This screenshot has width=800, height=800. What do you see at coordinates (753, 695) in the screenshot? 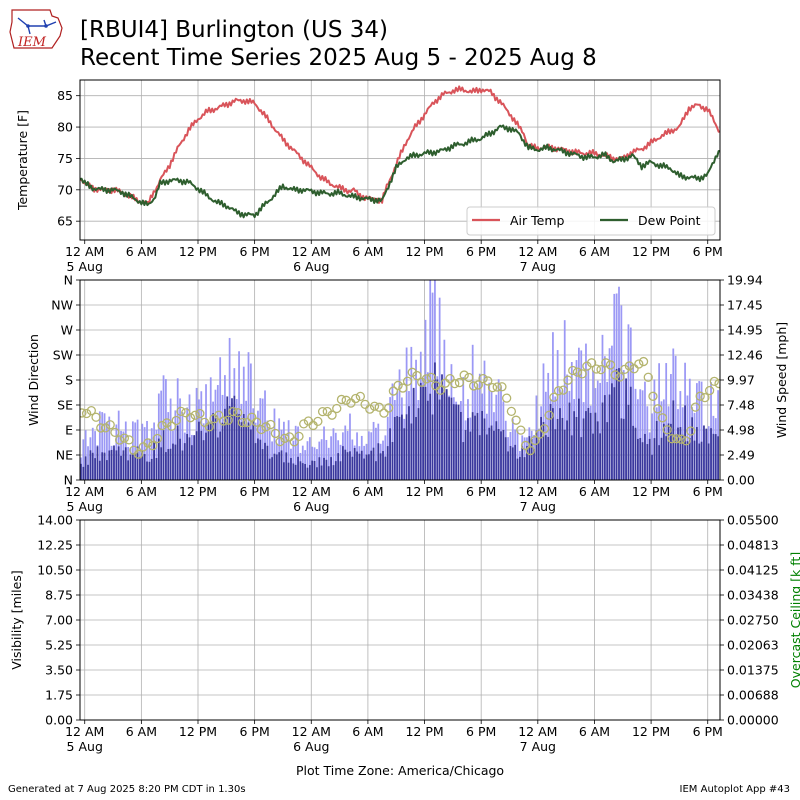
I see `ceiling-tick-label: 0.00688` at bounding box center [753, 695].